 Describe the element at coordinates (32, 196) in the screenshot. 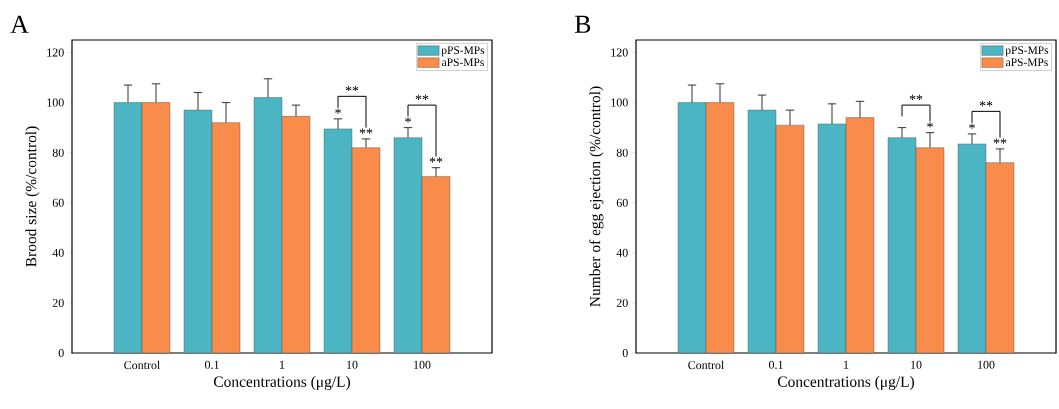

I see `y-axis-title: Brood size (%/control)` at that location.